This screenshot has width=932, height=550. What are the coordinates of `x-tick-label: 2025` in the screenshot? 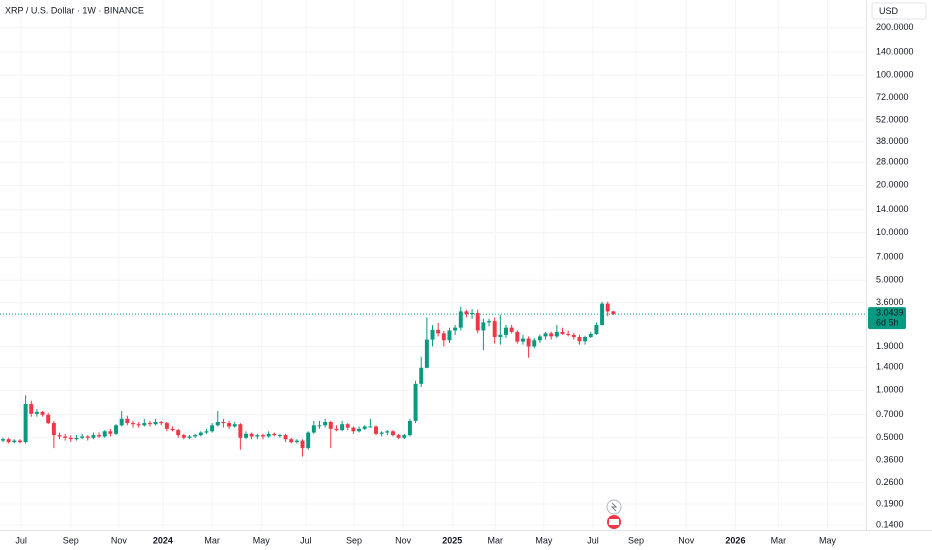 It's located at (452, 540).